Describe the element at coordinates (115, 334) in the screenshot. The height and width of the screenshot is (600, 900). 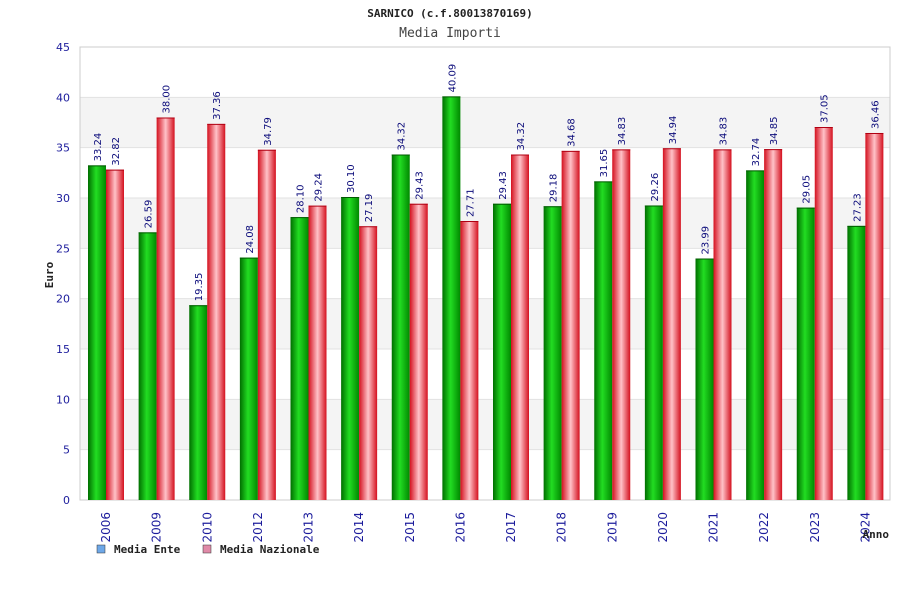
I see `bar-media-nazionale-2006` at that location.